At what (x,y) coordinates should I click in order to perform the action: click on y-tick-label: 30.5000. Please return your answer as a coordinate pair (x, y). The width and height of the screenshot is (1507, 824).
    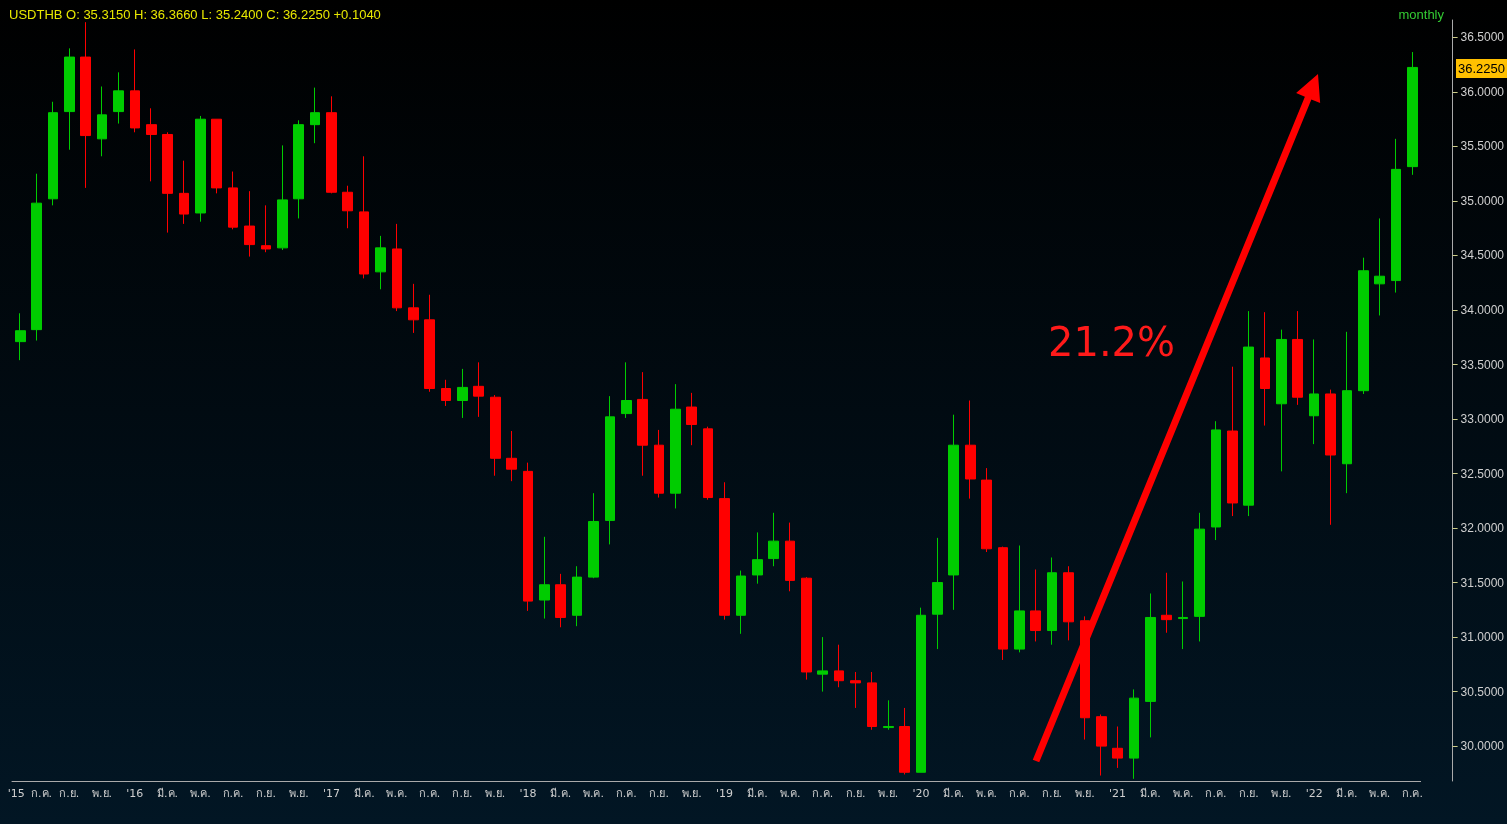
    Looking at the image, I should click on (1482, 691).